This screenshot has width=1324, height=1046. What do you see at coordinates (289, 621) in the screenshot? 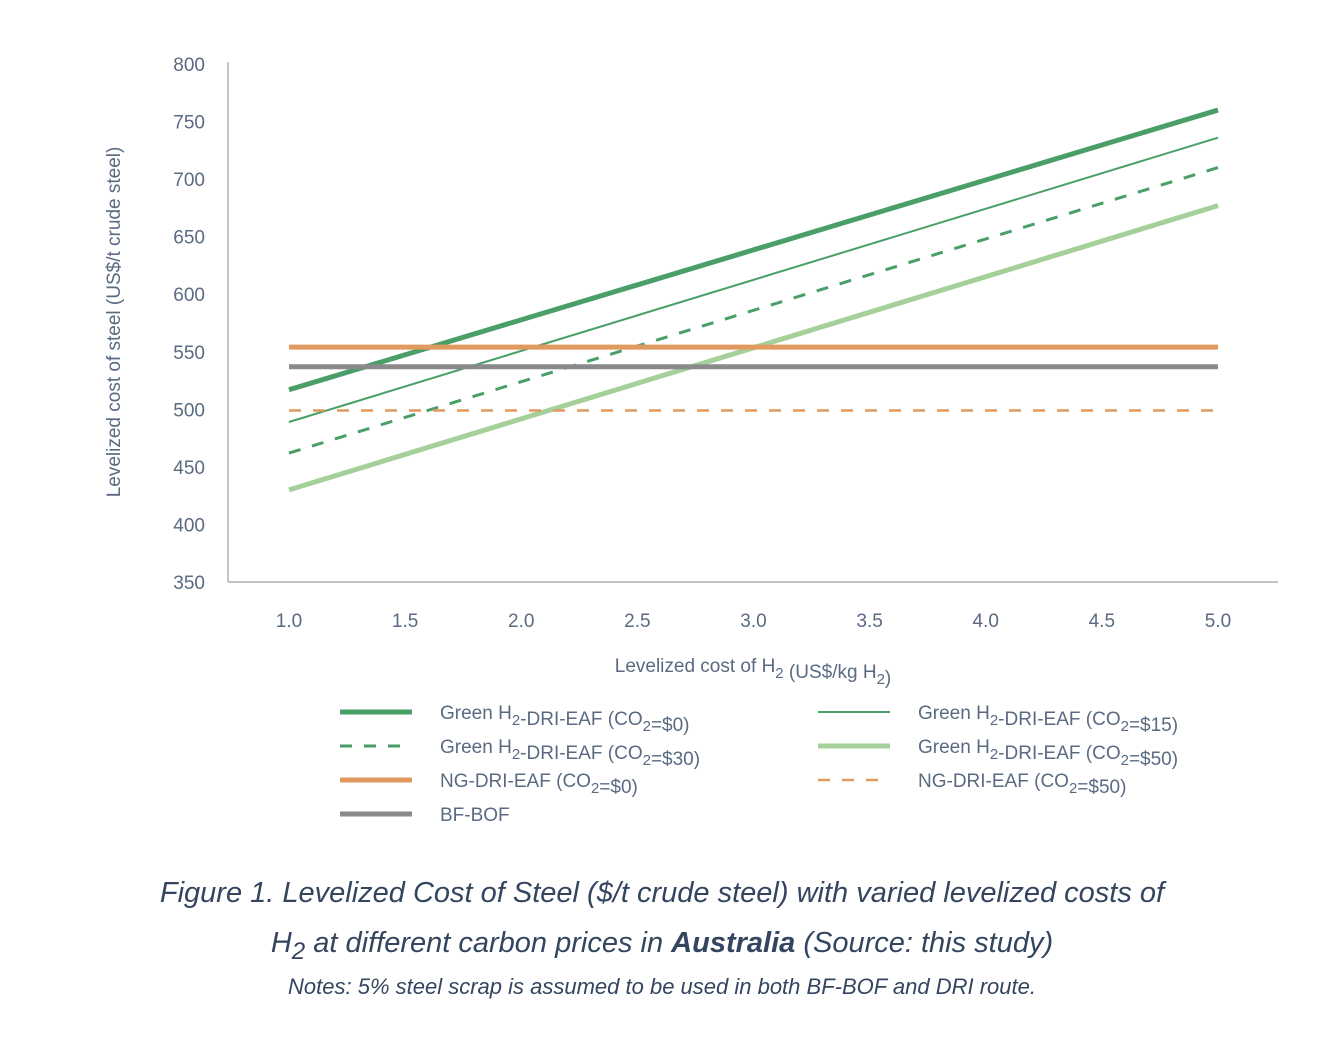
I see `x-tick-label: 1.0` at bounding box center [289, 621].